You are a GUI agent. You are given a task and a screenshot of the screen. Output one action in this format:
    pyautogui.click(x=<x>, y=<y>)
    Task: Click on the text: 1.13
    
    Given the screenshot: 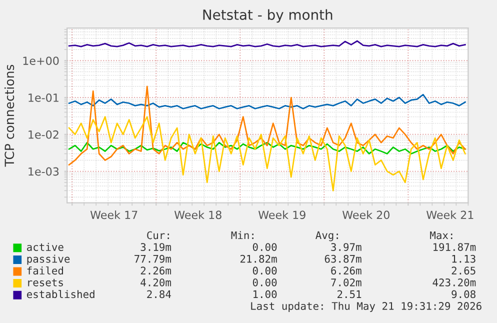 What is the action you would take?
    pyautogui.click(x=464, y=258)
    